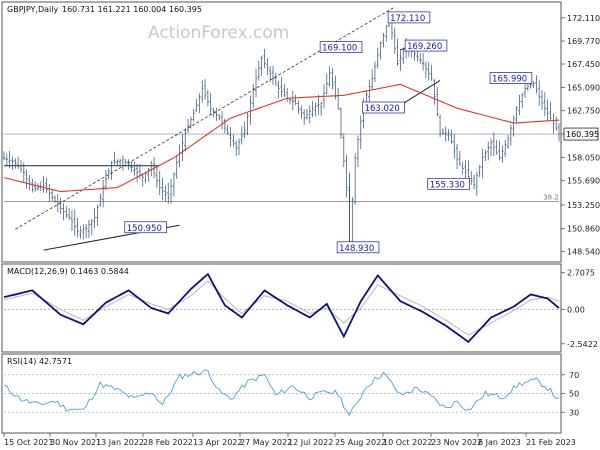  I want to click on x-tick-label: 30 Nov 2021, so click(75, 442).